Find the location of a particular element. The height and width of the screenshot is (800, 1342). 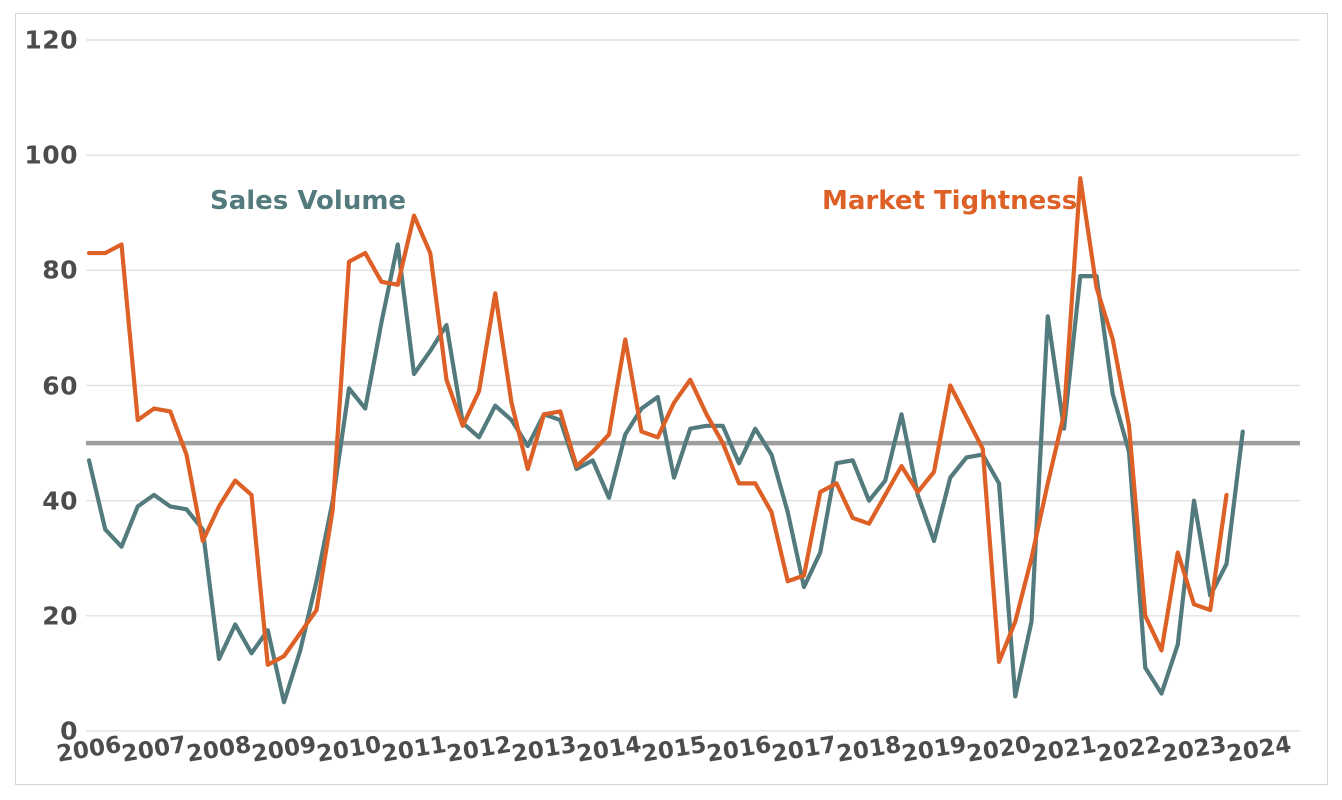

y-axis-tick-60: 60 is located at coordinates (60, 385).